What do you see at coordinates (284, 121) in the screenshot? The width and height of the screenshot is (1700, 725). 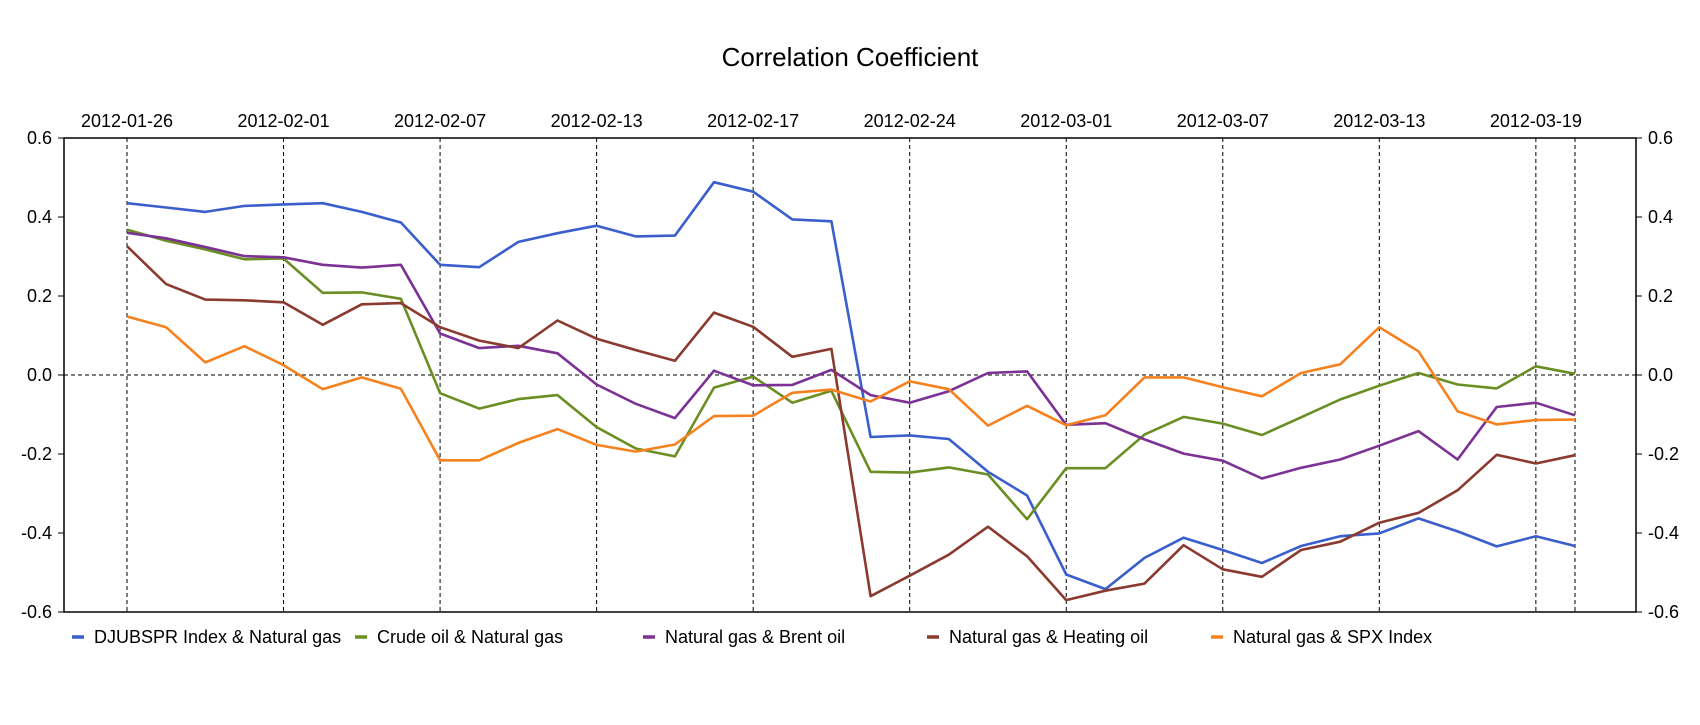 I see `x-tick-label: 2012-02-01` at bounding box center [284, 121].